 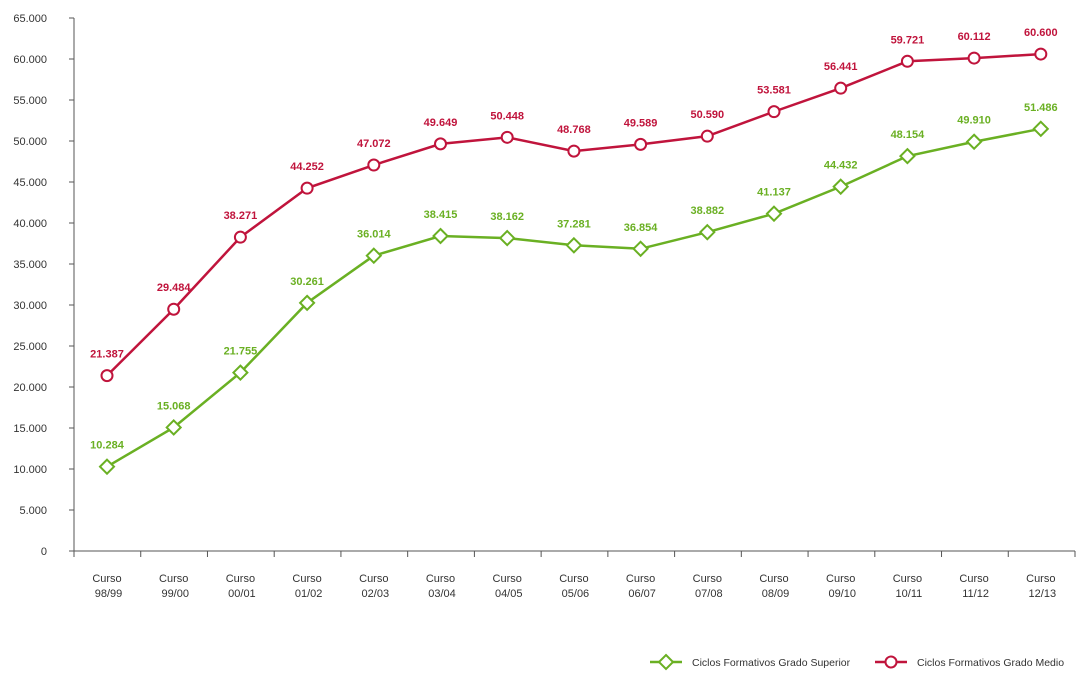 What do you see at coordinates (908, 40) in the screenshot?
I see `data-label: 59.721` at bounding box center [908, 40].